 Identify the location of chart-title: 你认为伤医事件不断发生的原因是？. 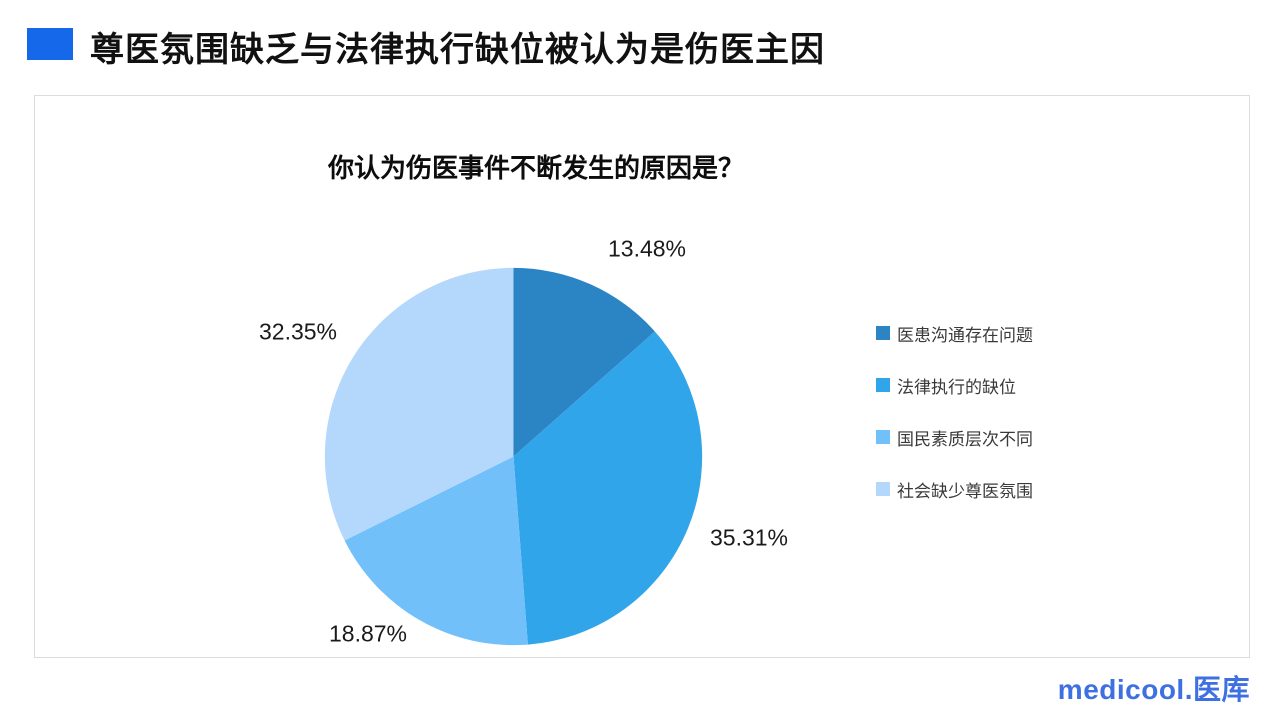
(536, 168).